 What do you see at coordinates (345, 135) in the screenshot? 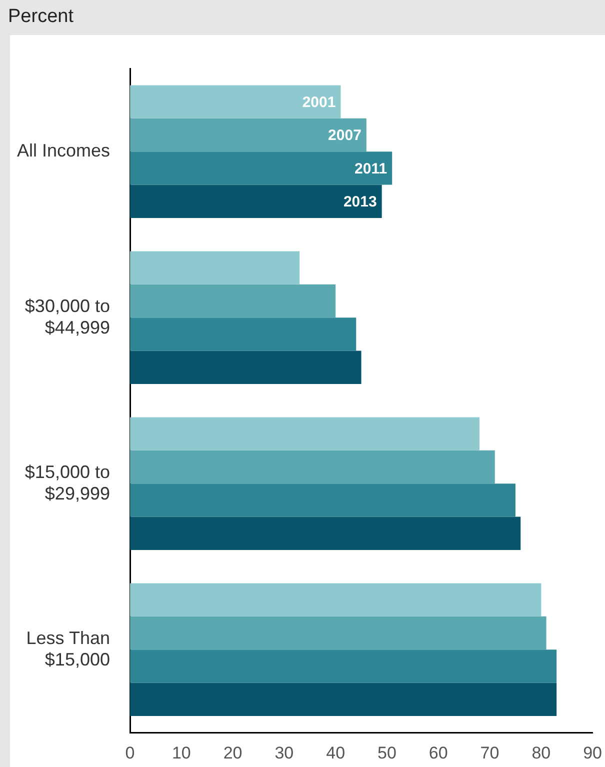
I see `series-label: 2007` at bounding box center [345, 135].